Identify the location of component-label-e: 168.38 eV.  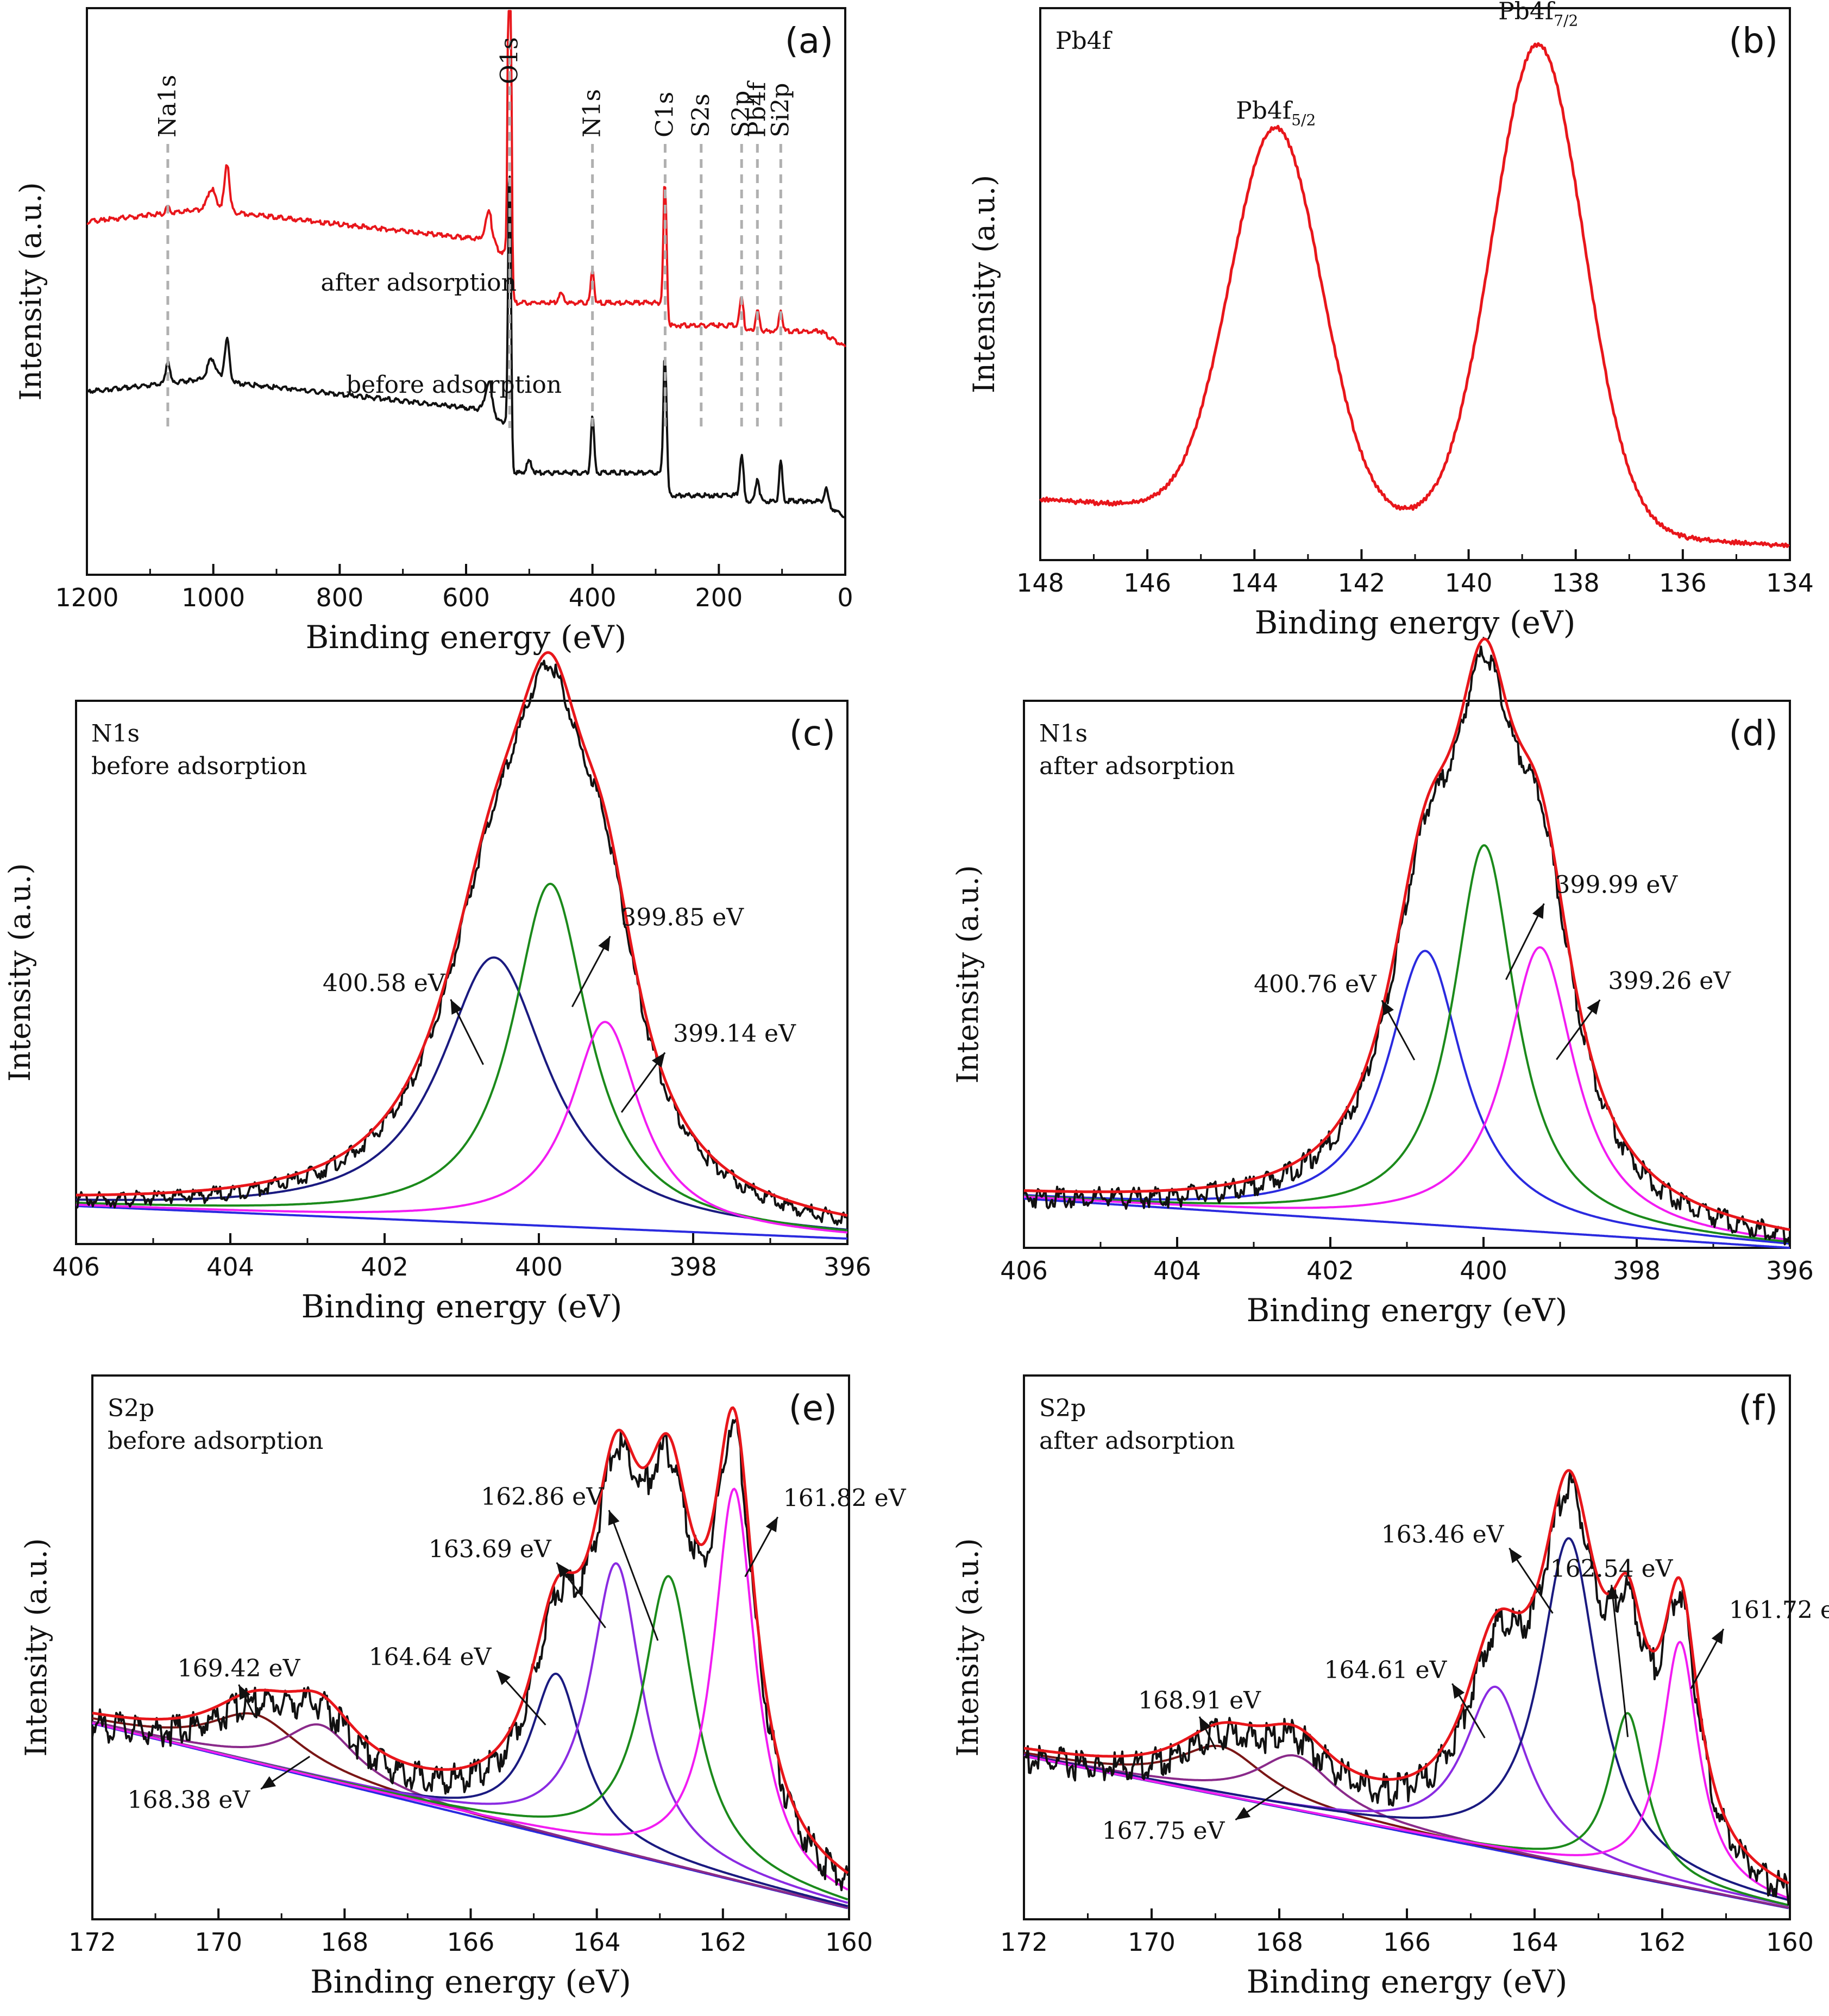
(188, 1800).